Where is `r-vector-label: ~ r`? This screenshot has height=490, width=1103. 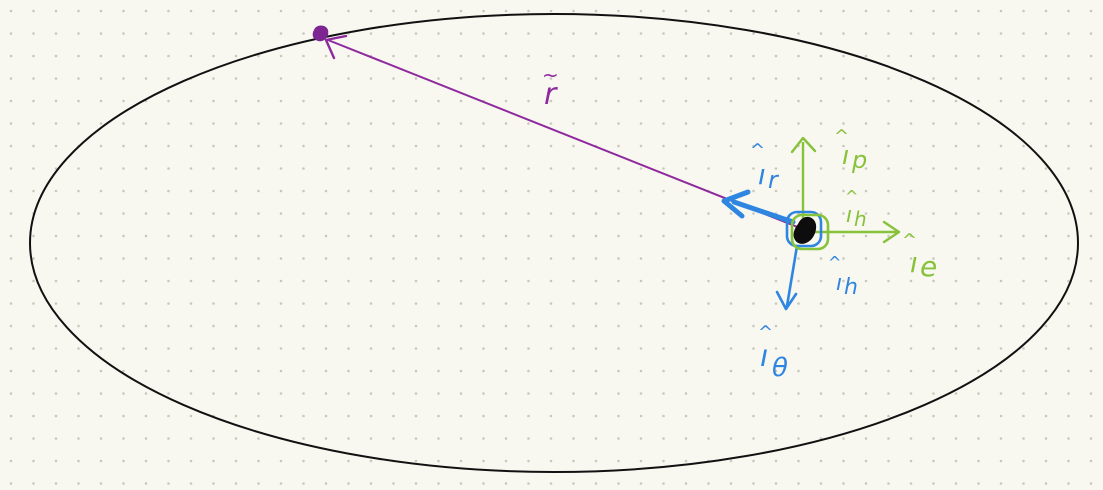 r-vector-label: ~ r is located at coordinates (550, 87).